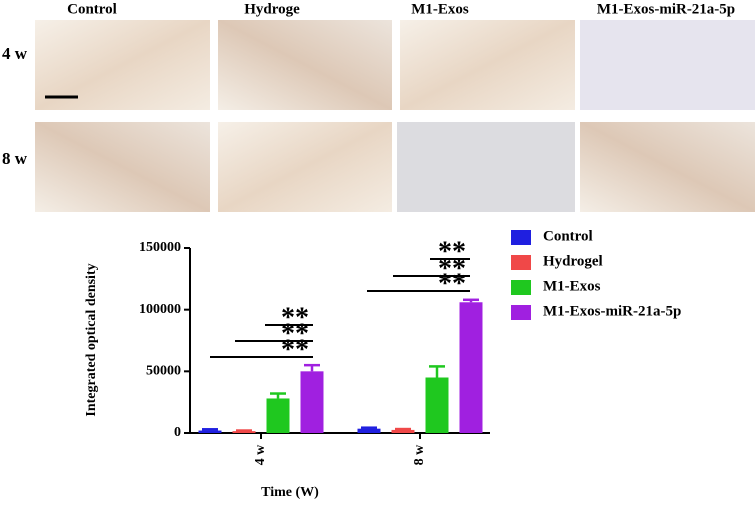  Describe the element at coordinates (92, 9) in the screenshot. I see `column-label: Control` at that location.